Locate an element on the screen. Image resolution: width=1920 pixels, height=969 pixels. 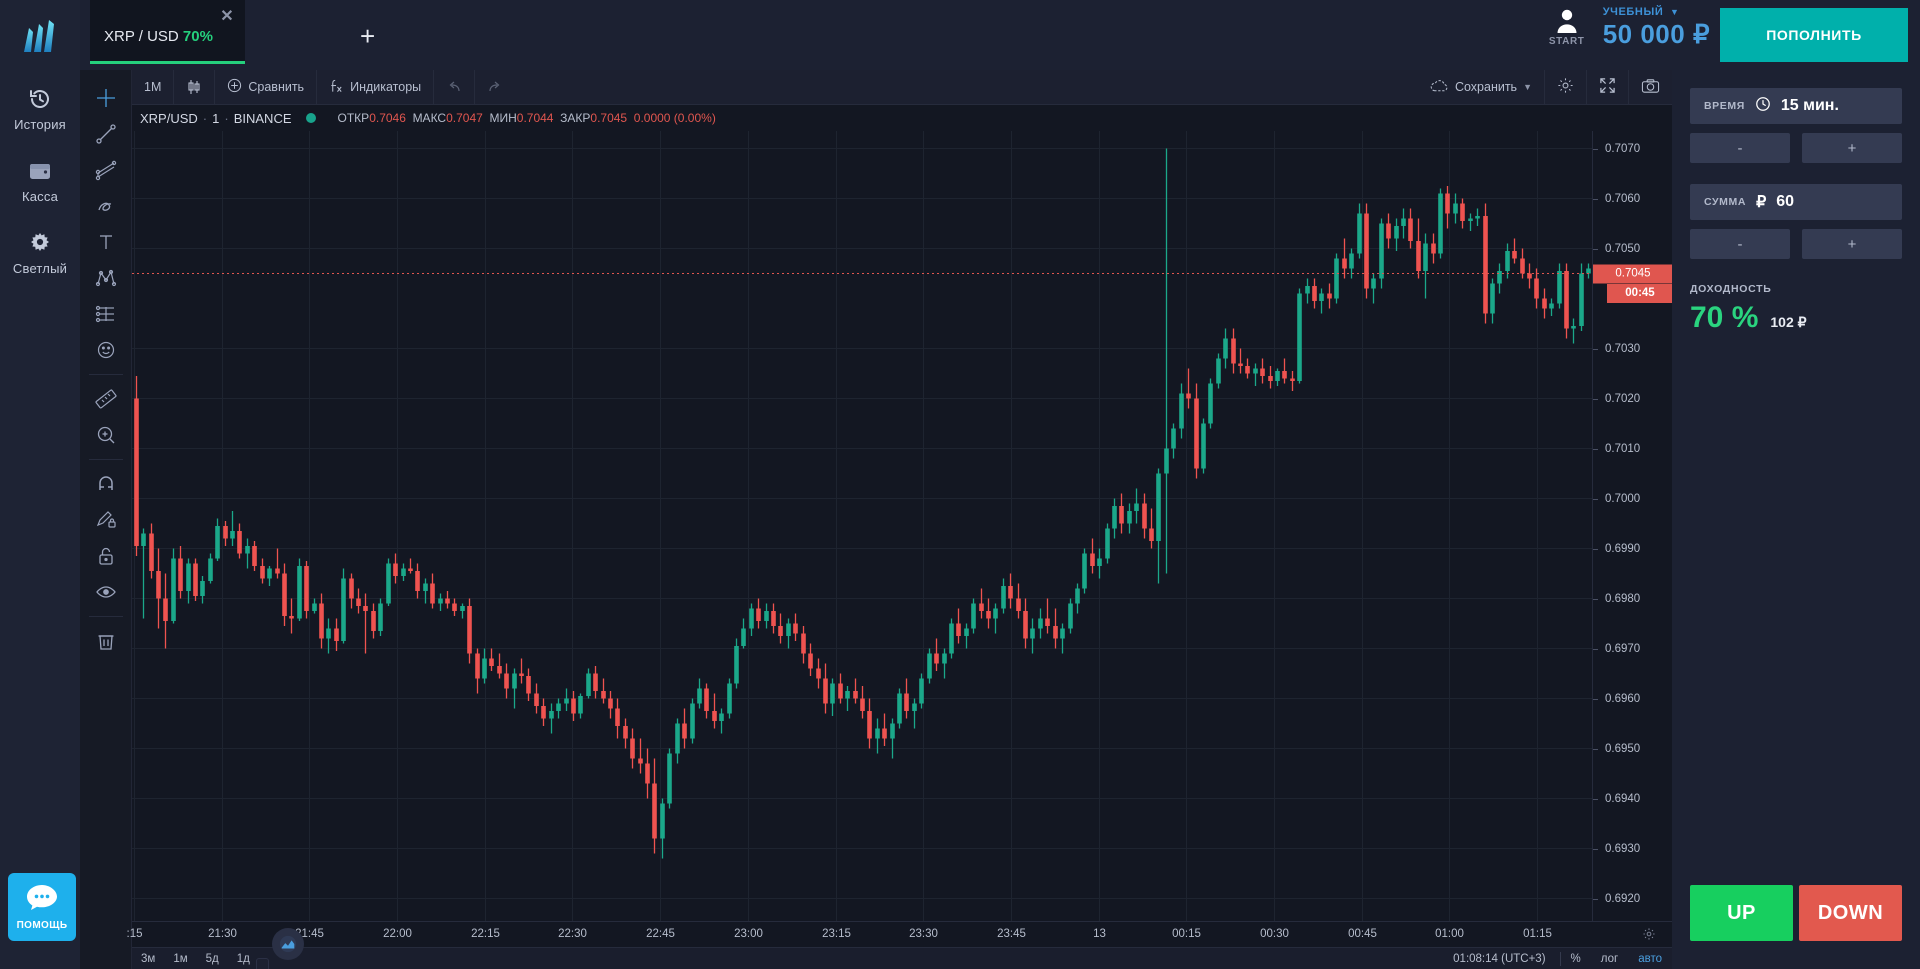
chart-settings-button is located at coordinates (1566, 87).